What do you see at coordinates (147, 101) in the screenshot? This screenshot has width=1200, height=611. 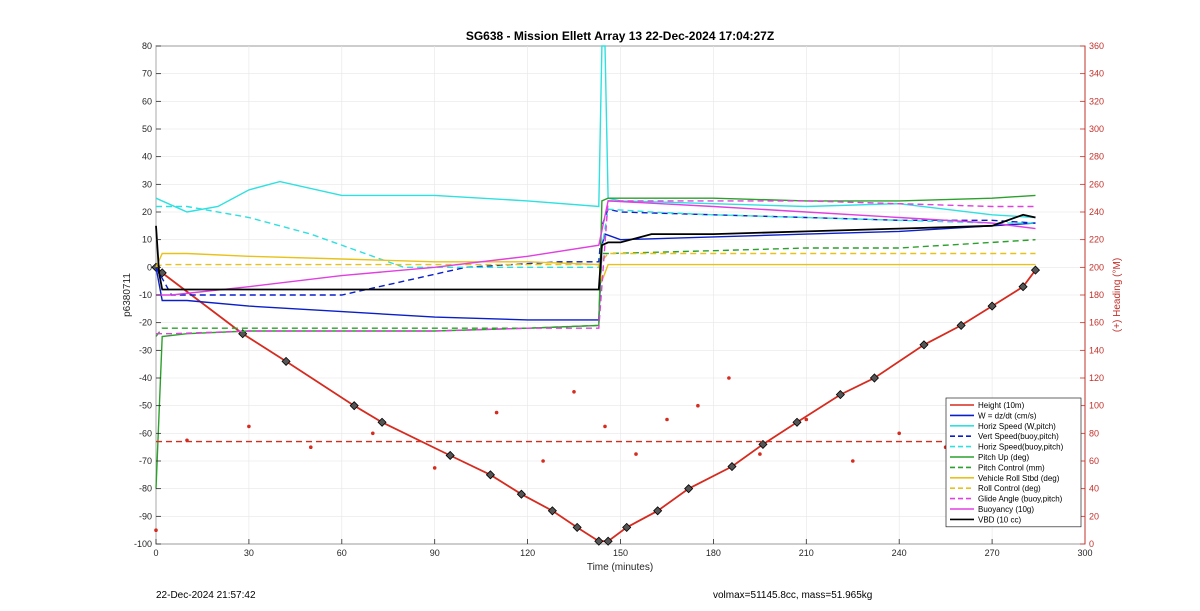 I see `y-tick-label: 60` at bounding box center [147, 101].